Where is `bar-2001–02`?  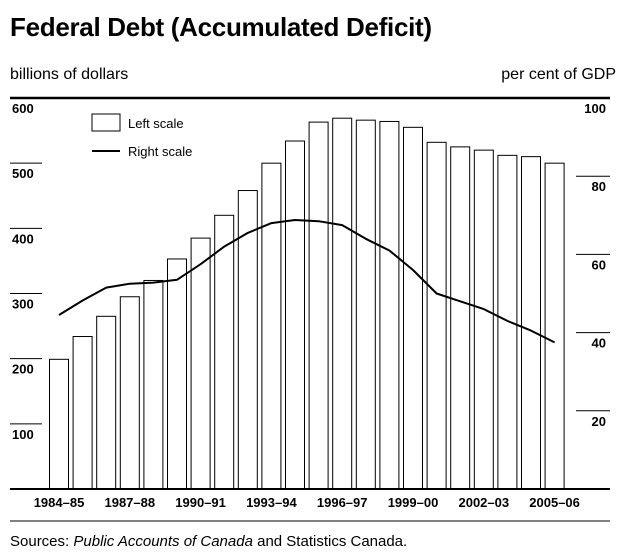
bar-2001–02 is located at coordinates (460, 318).